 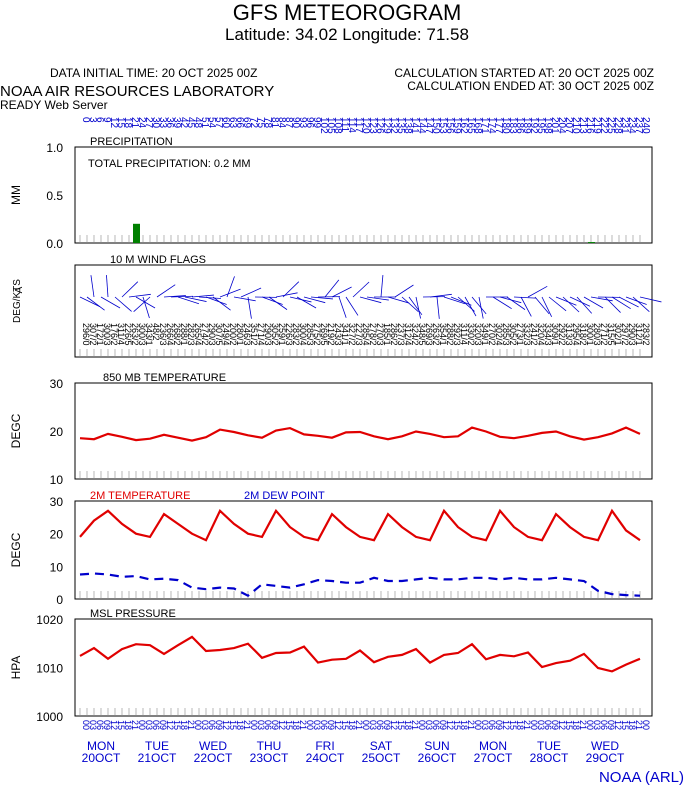 What do you see at coordinates (232, 123) in the screenshot?
I see `hour-tick-label: 63` at bounding box center [232, 123].